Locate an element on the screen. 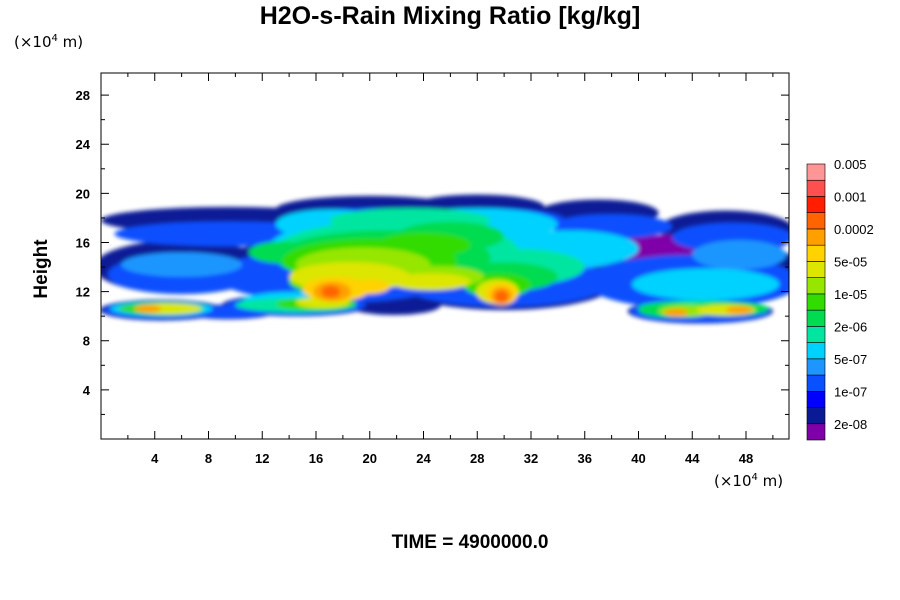 Image resolution: width=900 pixels, height=600 pixels. colorbar-label: 1e-07 is located at coordinates (850, 391).